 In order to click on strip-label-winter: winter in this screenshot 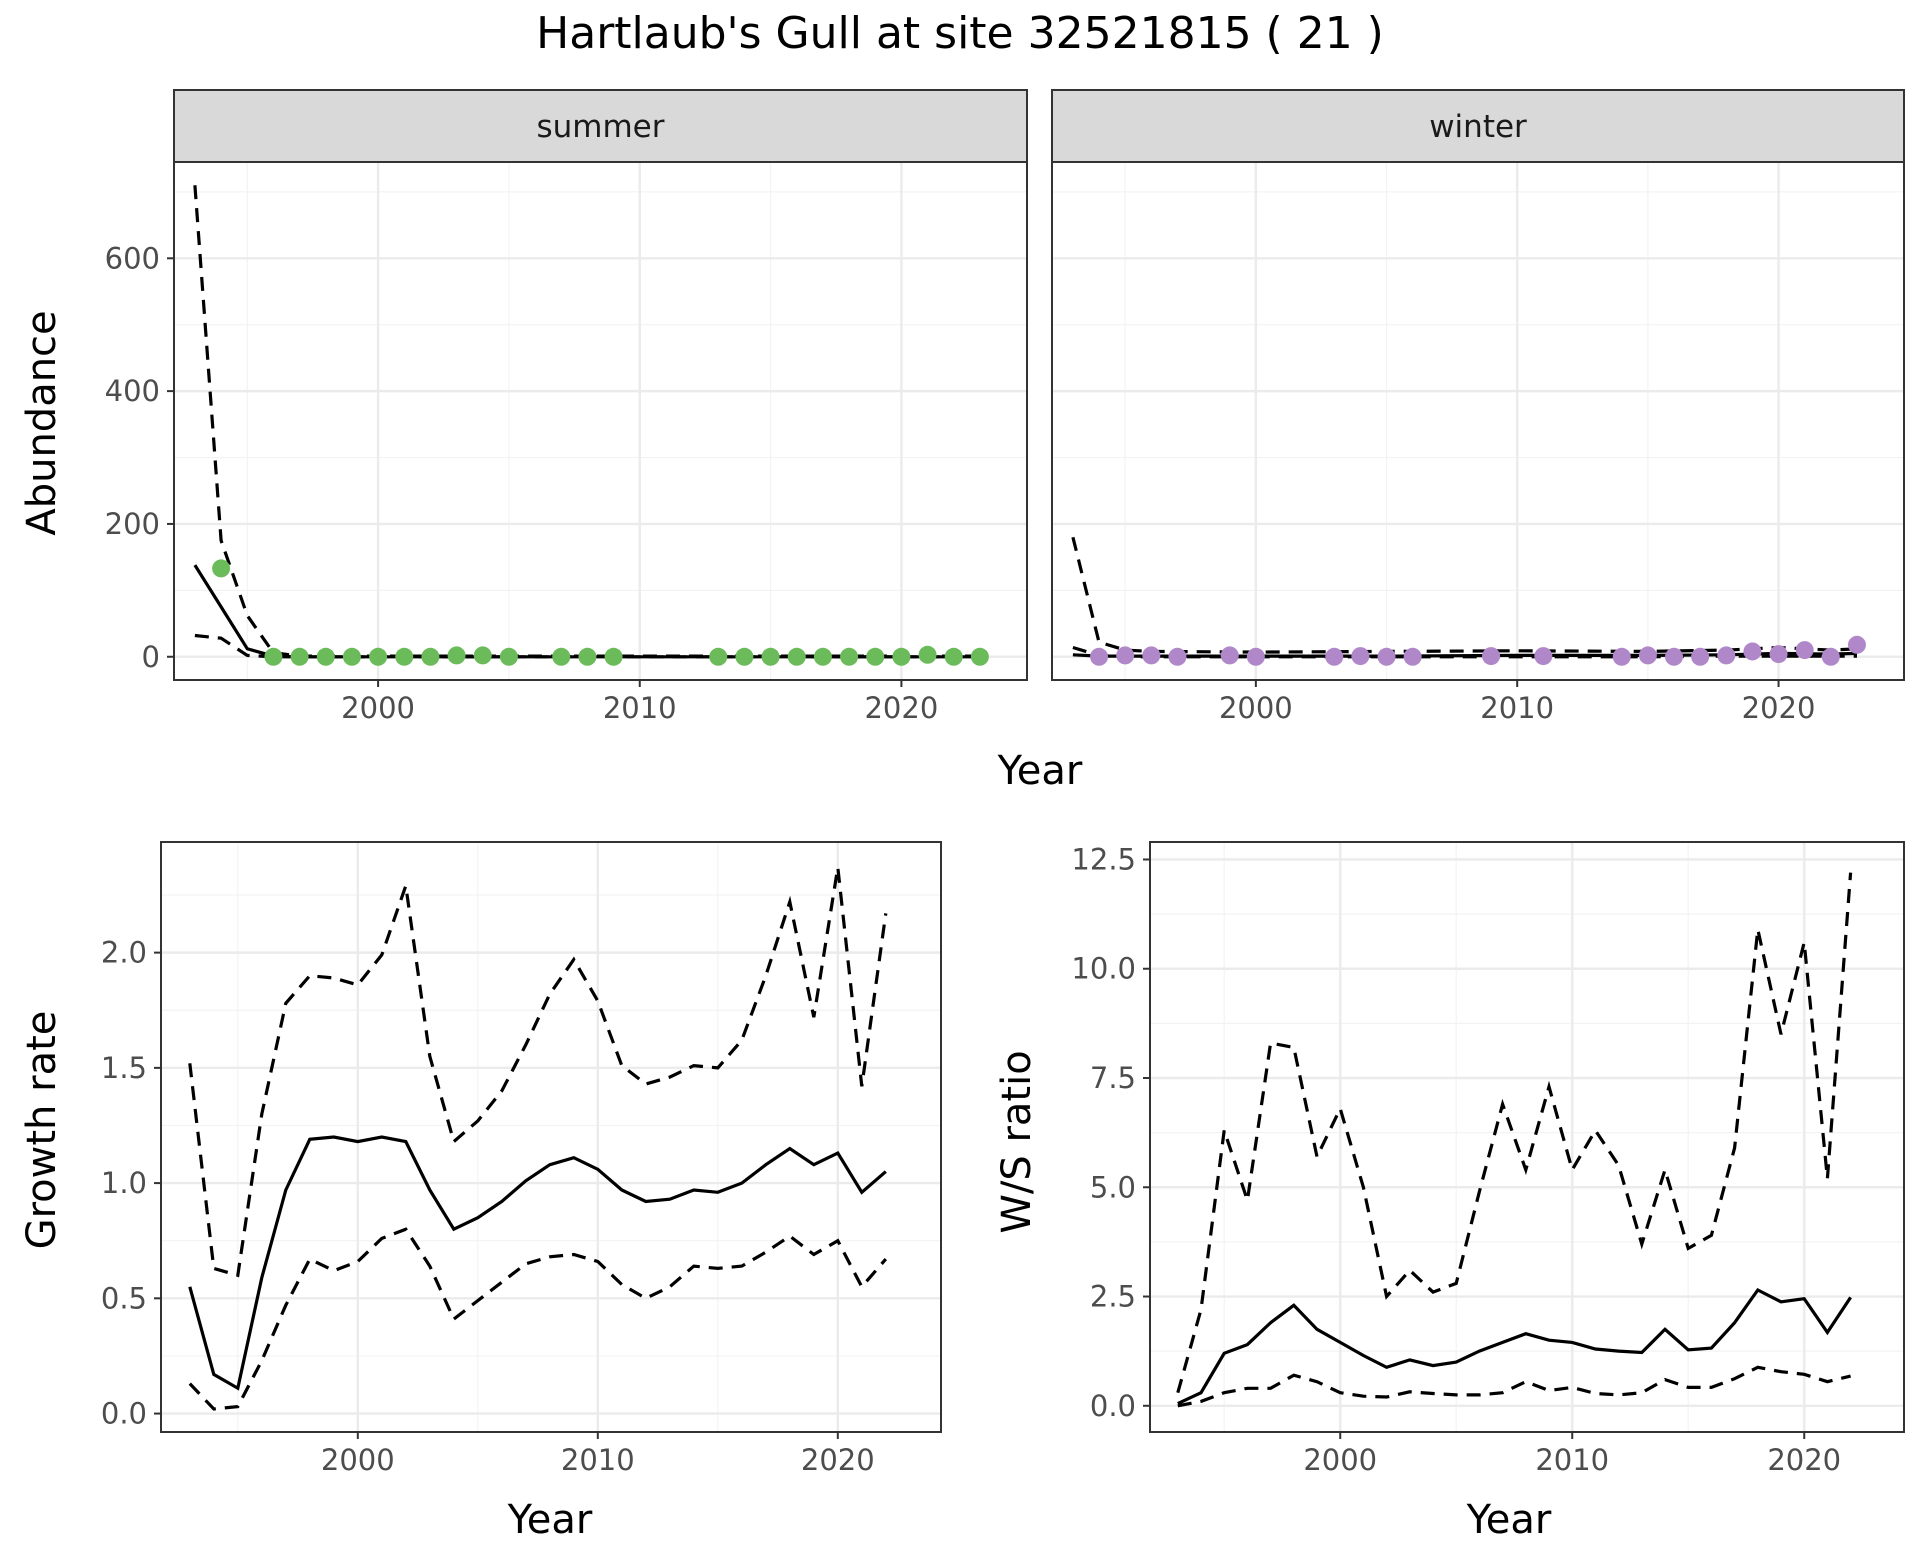, I will do `click(1478, 127)`.